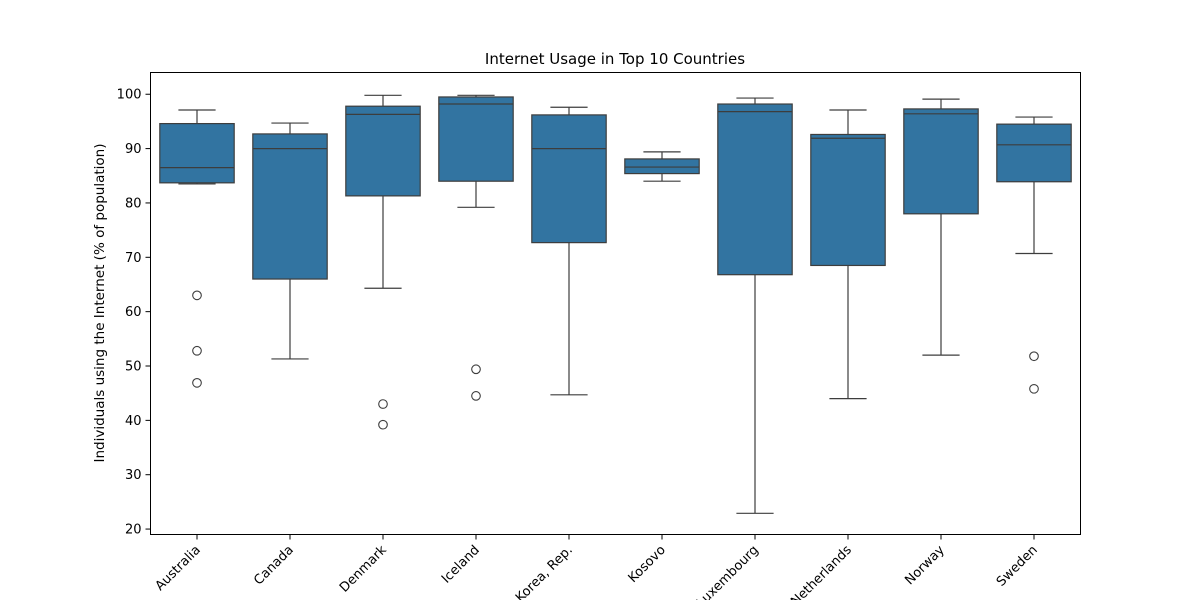  What do you see at coordinates (647, 564) in the screenshot?
I see `x-tick-label: Kosovo` at bounding box center [647, 564].